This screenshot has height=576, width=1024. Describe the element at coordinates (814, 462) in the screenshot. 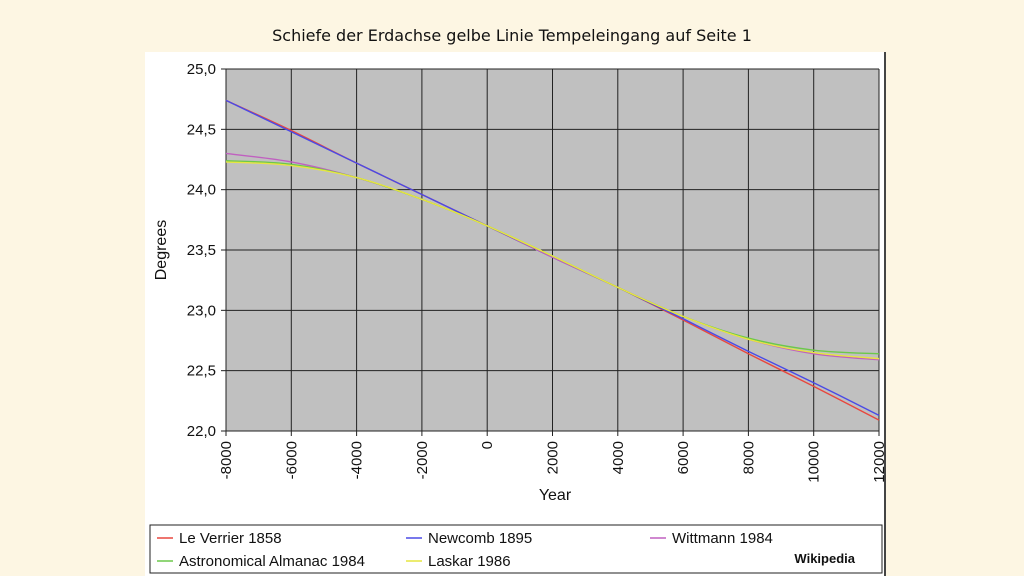

I see `x-tick-label: 10000` at that location.